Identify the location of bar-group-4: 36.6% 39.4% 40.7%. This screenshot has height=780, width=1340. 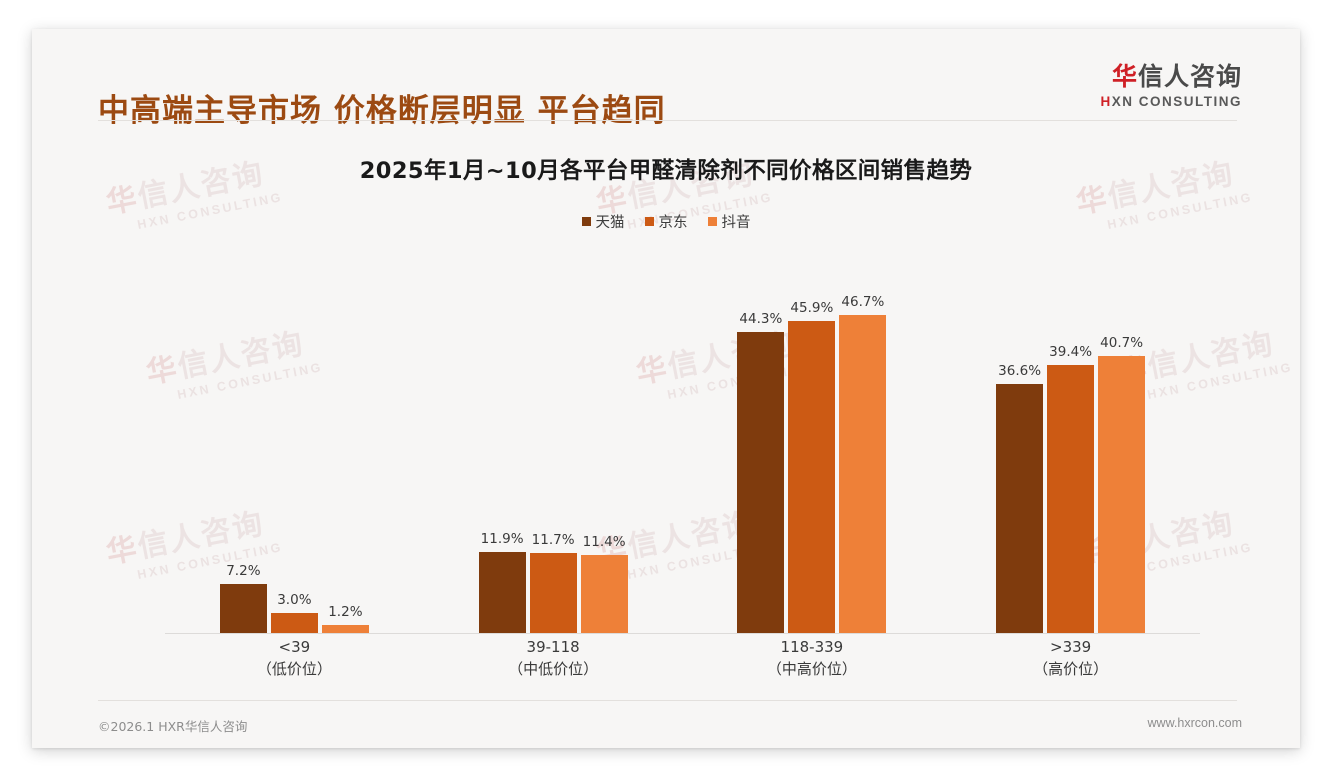
(1070, 438).